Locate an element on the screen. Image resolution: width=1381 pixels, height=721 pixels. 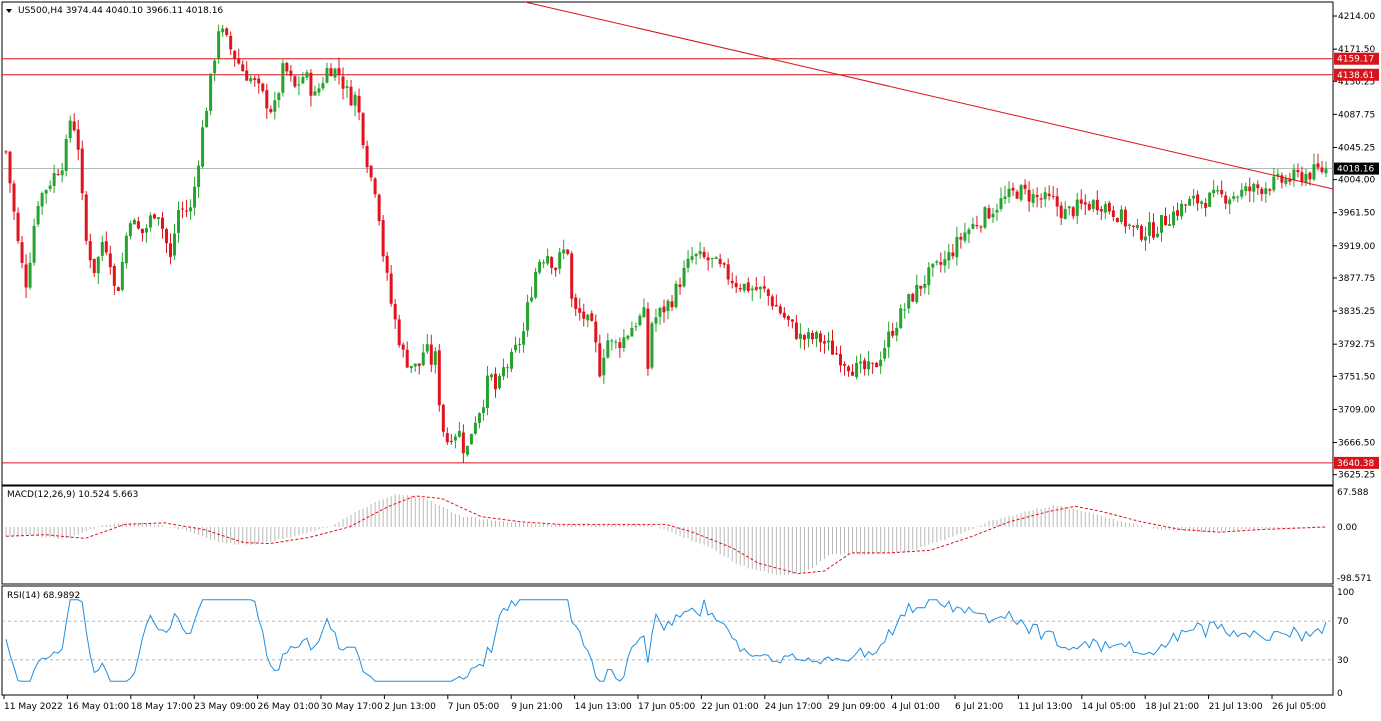
price-tick-label: 4004.00 is located at coordinates (1356, 181).